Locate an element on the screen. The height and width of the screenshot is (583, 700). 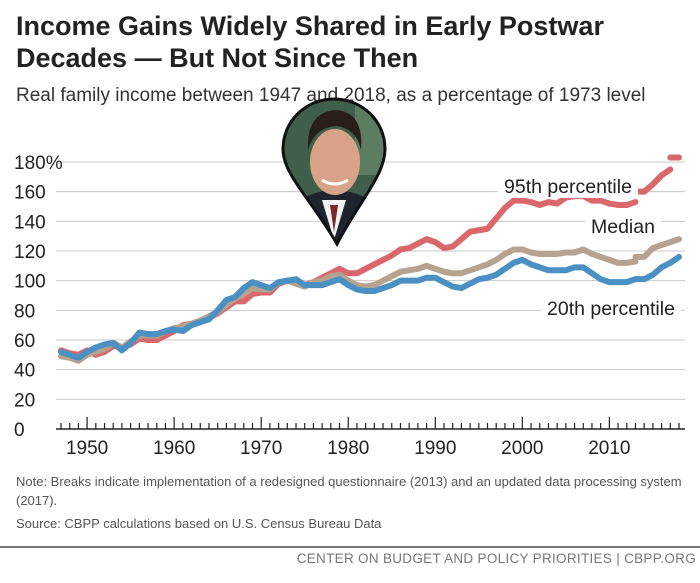
y-tick-label: 160 is located at coordinates (30, 193).